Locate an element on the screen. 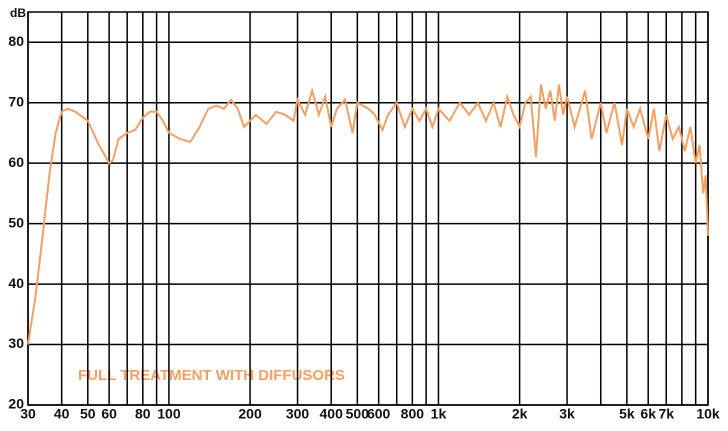  x-tick-label: 50 is located at coordinates (88, 414).